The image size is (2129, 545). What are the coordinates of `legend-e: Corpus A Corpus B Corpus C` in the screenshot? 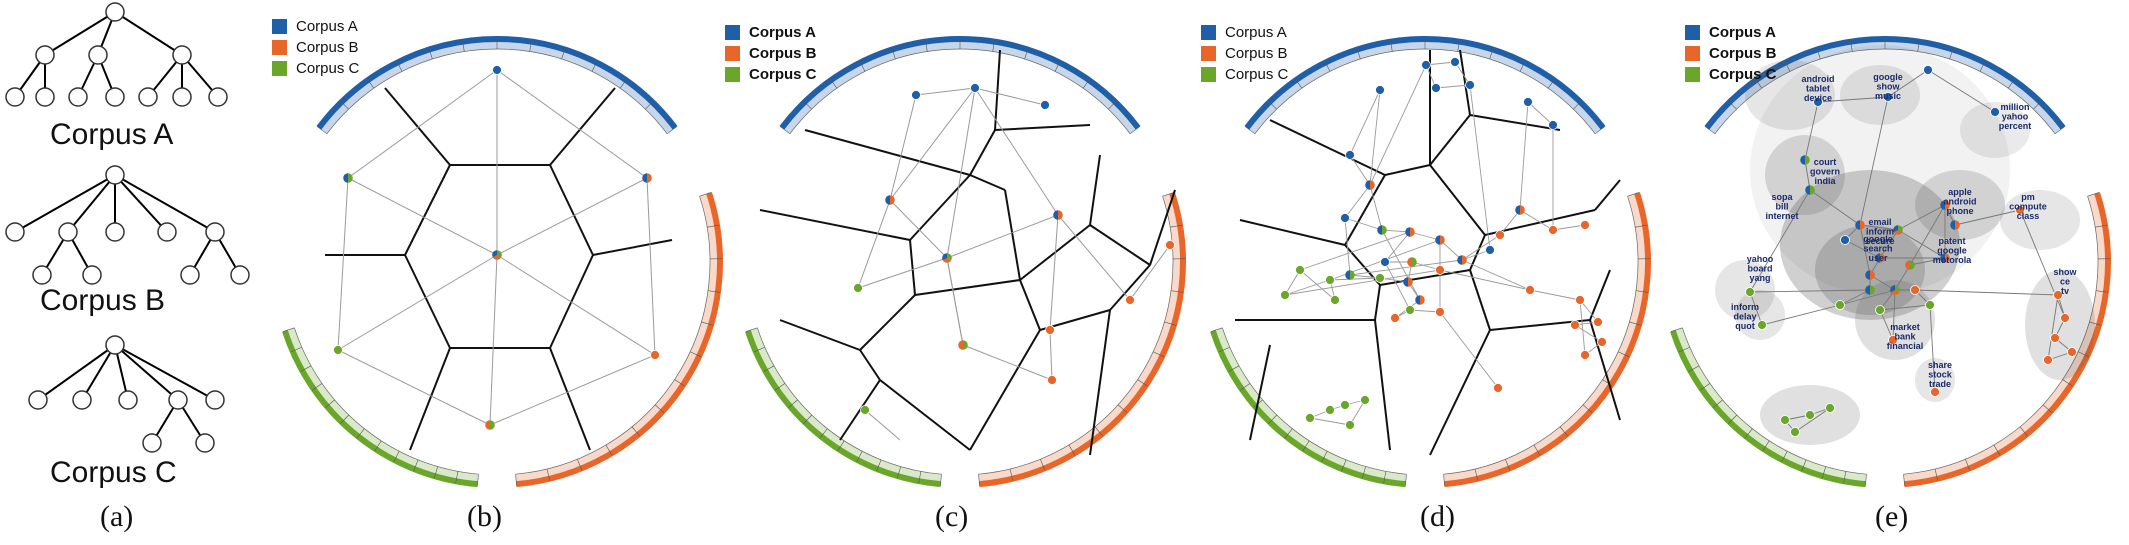 It's located at (1731, 53).